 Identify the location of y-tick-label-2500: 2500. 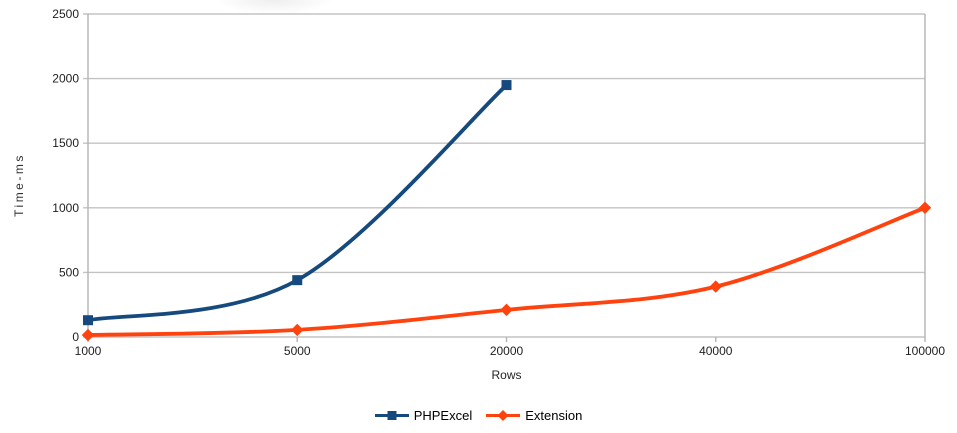
(65, 14).